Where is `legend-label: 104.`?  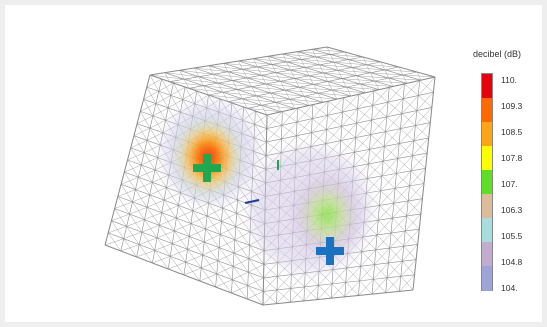 legend-label: 104. is located at coordinates (509, 288).